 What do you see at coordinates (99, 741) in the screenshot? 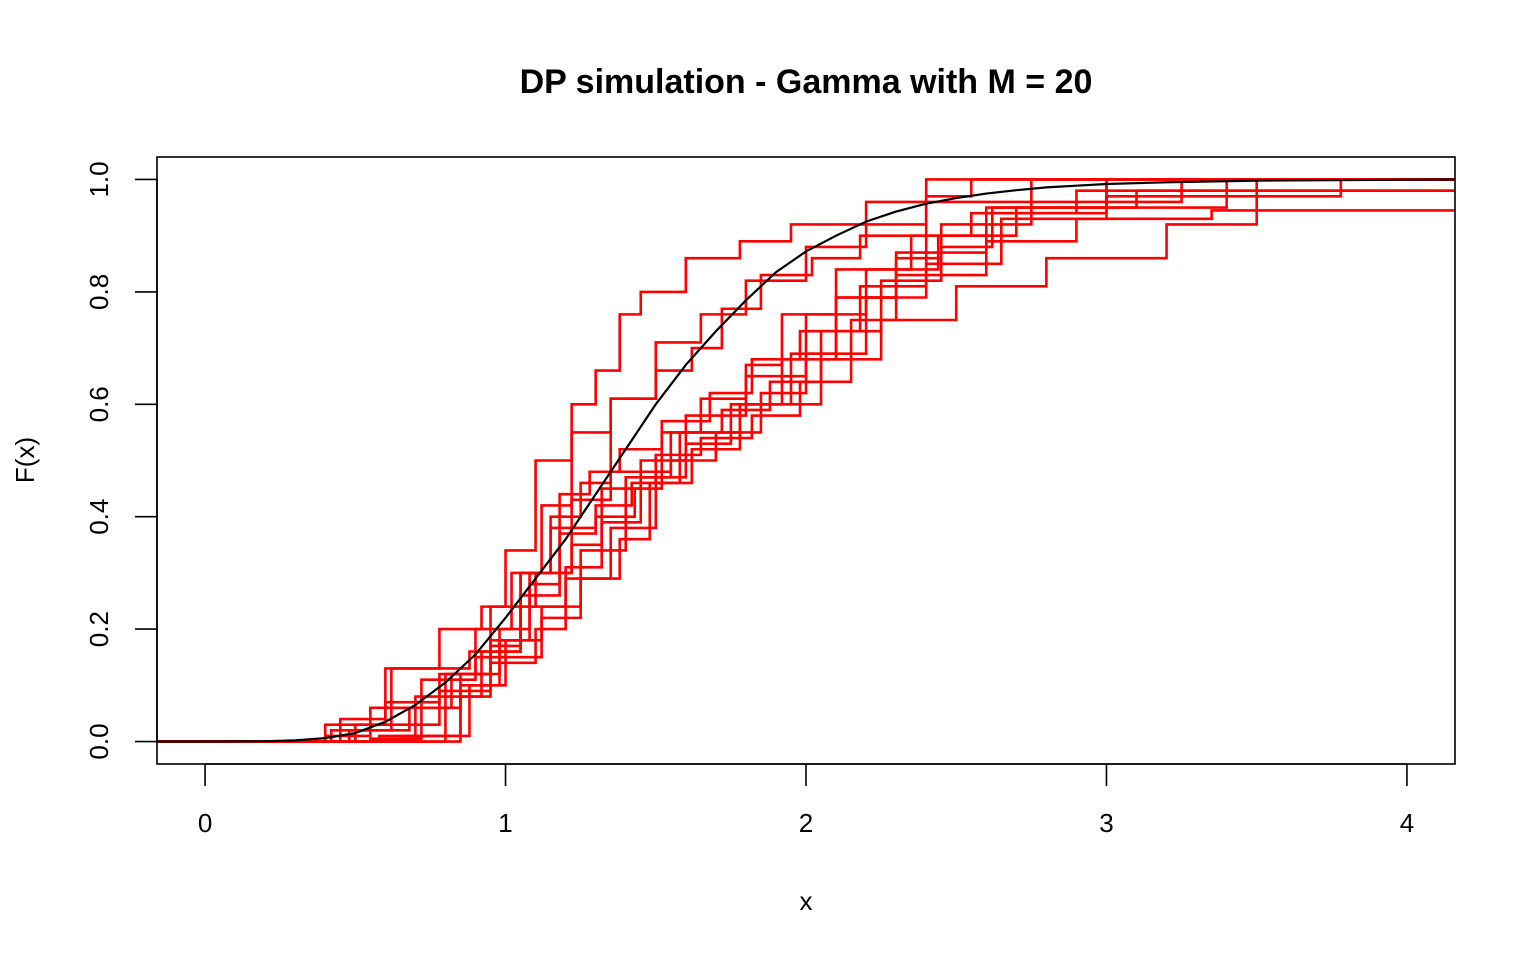
I see `y-tick-label: 0.0` at bounding box center [99, 741].